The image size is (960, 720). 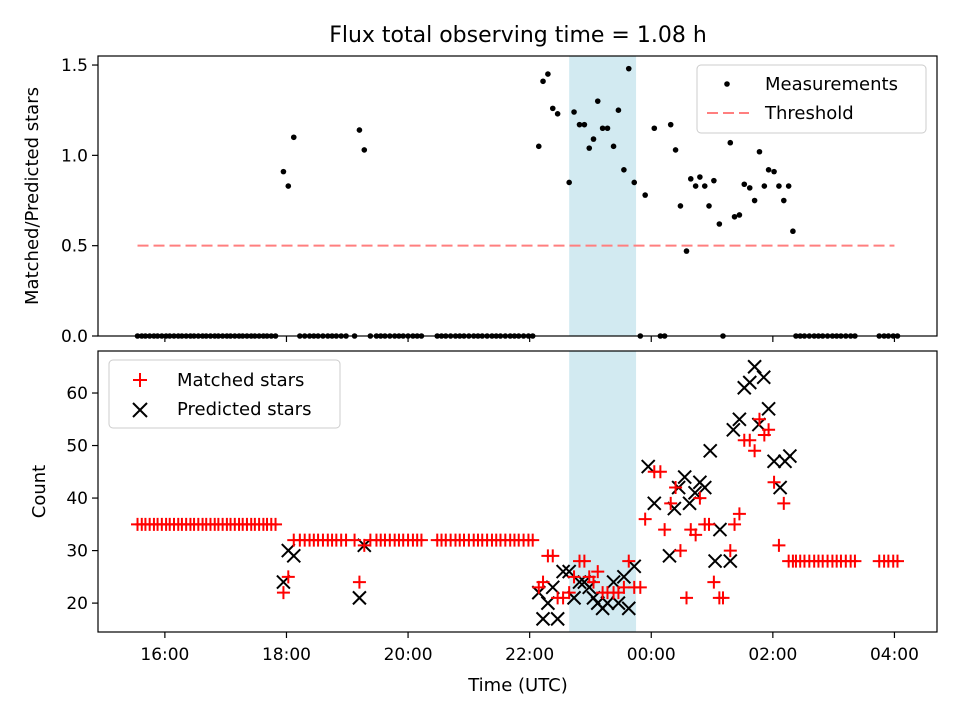 I want to click on top-observing-span, so click(x=603, y=196).